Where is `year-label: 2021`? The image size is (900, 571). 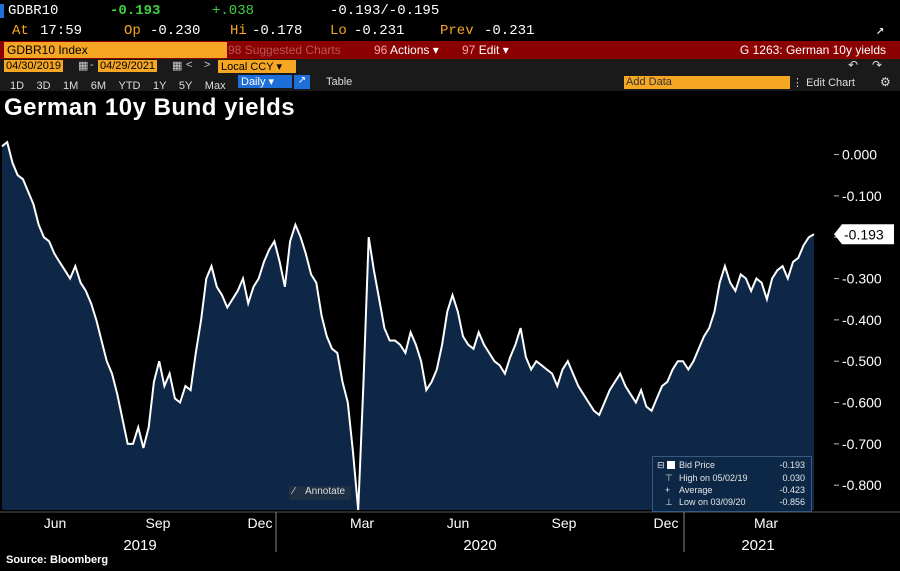 year-label: 2021 is located at coordinates (757, 545).